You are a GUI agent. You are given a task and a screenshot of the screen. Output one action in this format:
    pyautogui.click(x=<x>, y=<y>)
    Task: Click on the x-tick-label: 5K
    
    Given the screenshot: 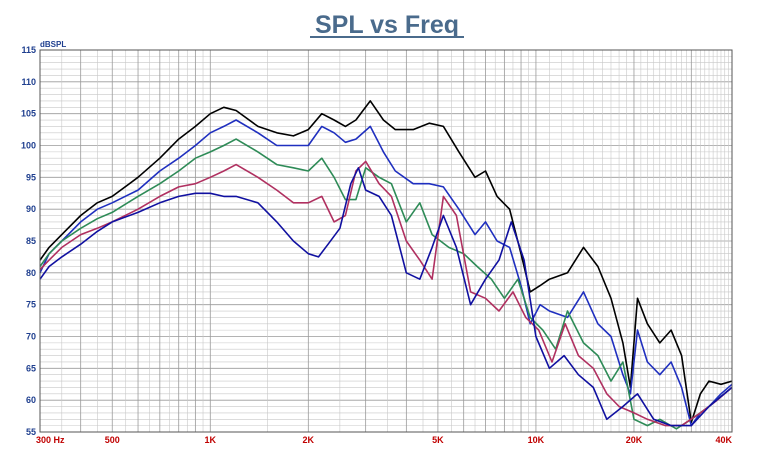 What is the action you would take?
    pyautogui.click(x=438, y=440)
    